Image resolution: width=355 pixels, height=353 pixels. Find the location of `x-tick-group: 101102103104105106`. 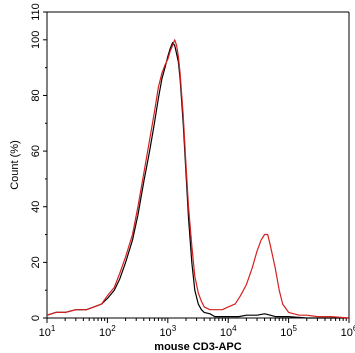

x-tick-group: 101102103104105106 is located at coordinates (197, 328).